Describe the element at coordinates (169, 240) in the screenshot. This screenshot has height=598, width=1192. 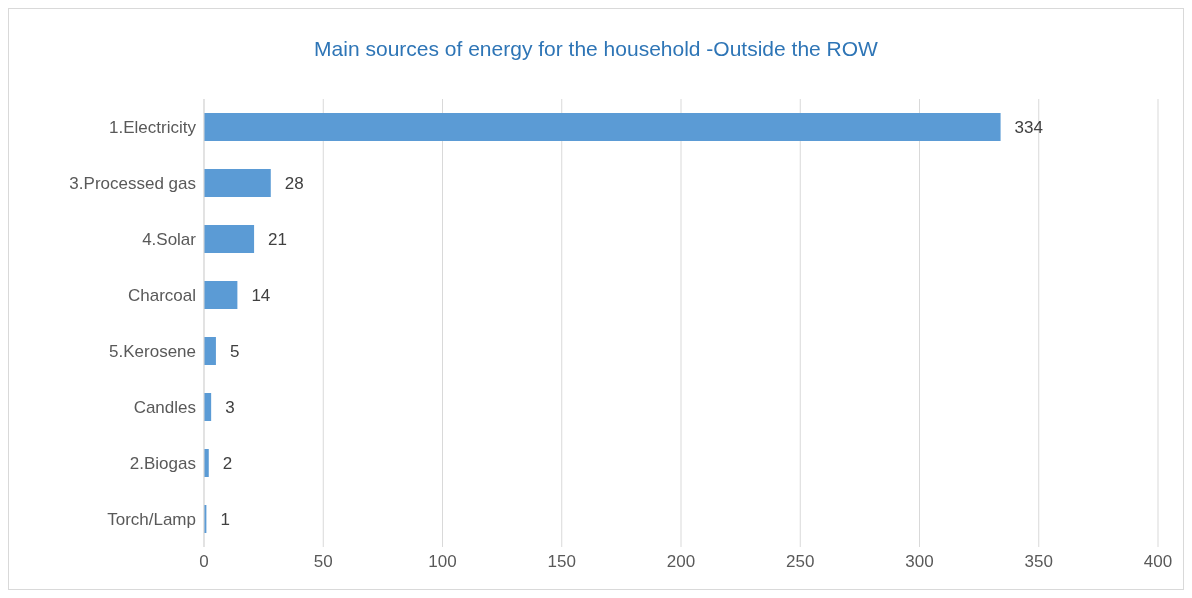
I see `y-tick-label: 4.Solar` at that location.